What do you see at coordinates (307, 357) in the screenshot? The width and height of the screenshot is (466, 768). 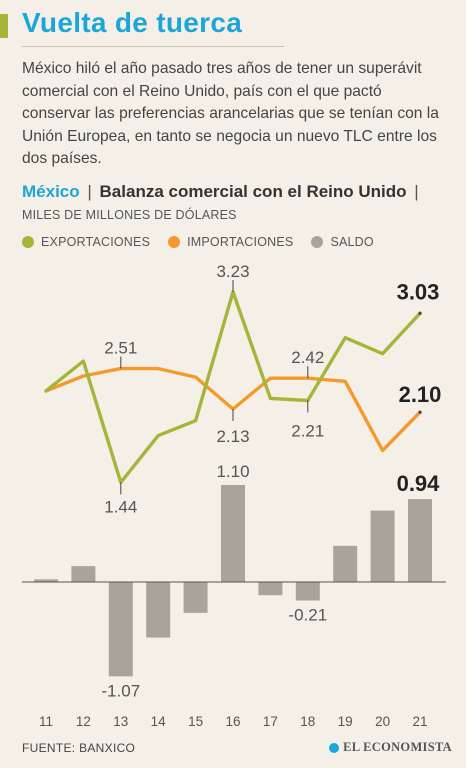 I see `importaciones-label-18: 2.42` at bounding box center [307, 357].